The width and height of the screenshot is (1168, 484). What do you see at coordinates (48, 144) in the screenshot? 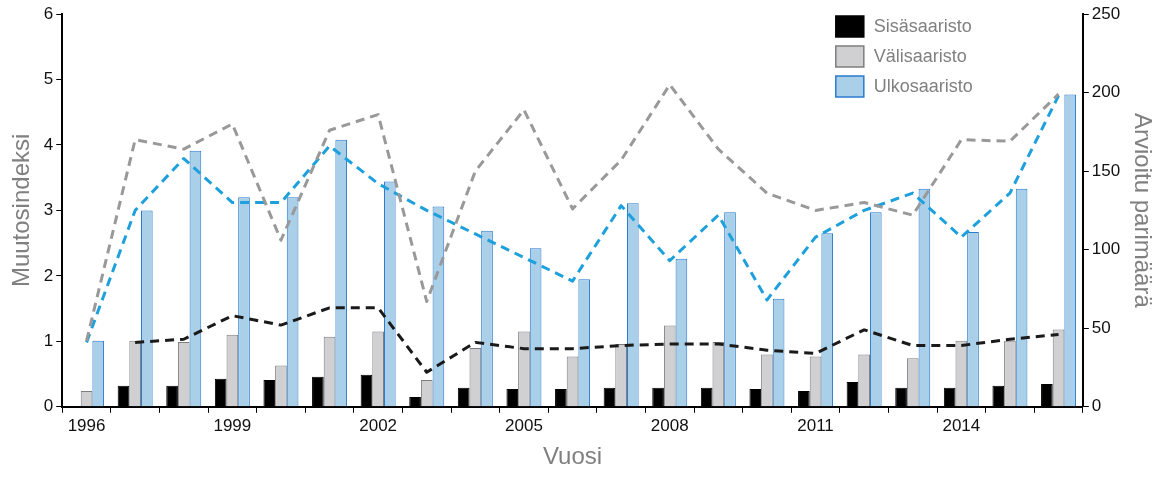
I see `y-tick-label: 4` at bounding box center [48, 144].